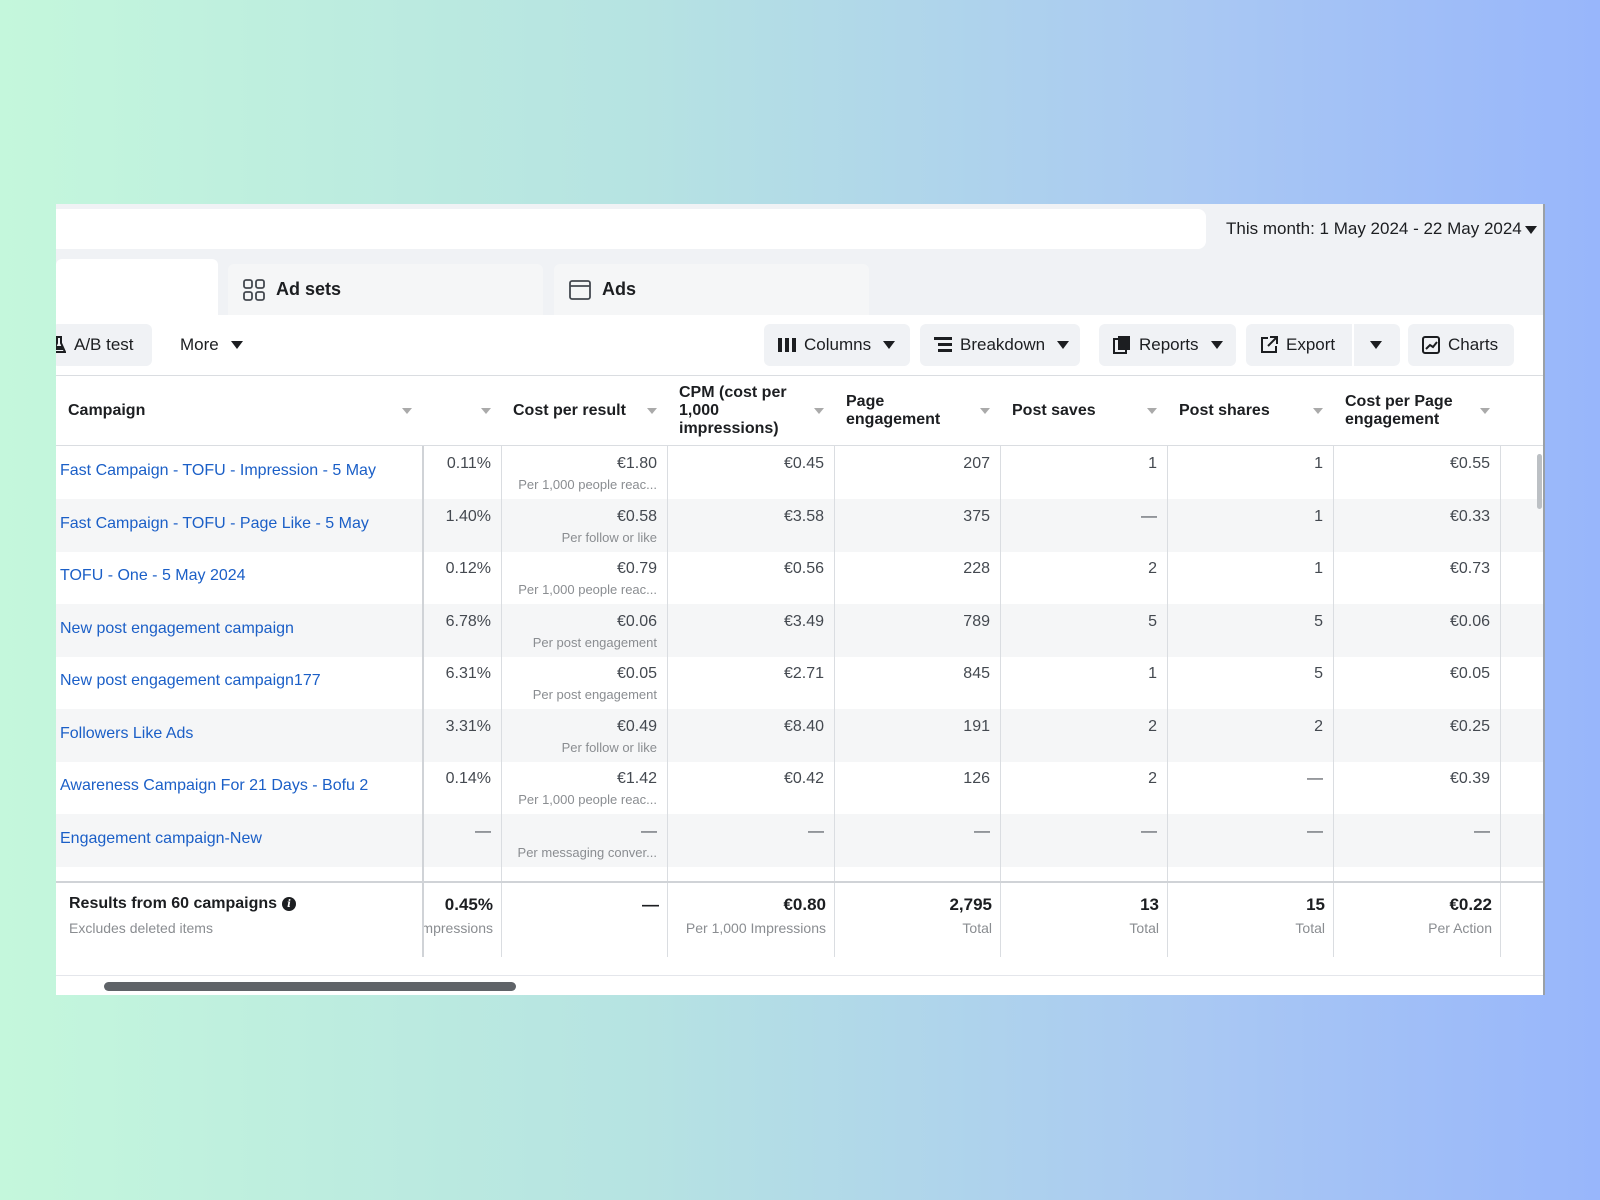 Image resolution: width=1600 pixels, height=1200 pixels. I want to click on vertical-scrollbar, so click(1539, 481).